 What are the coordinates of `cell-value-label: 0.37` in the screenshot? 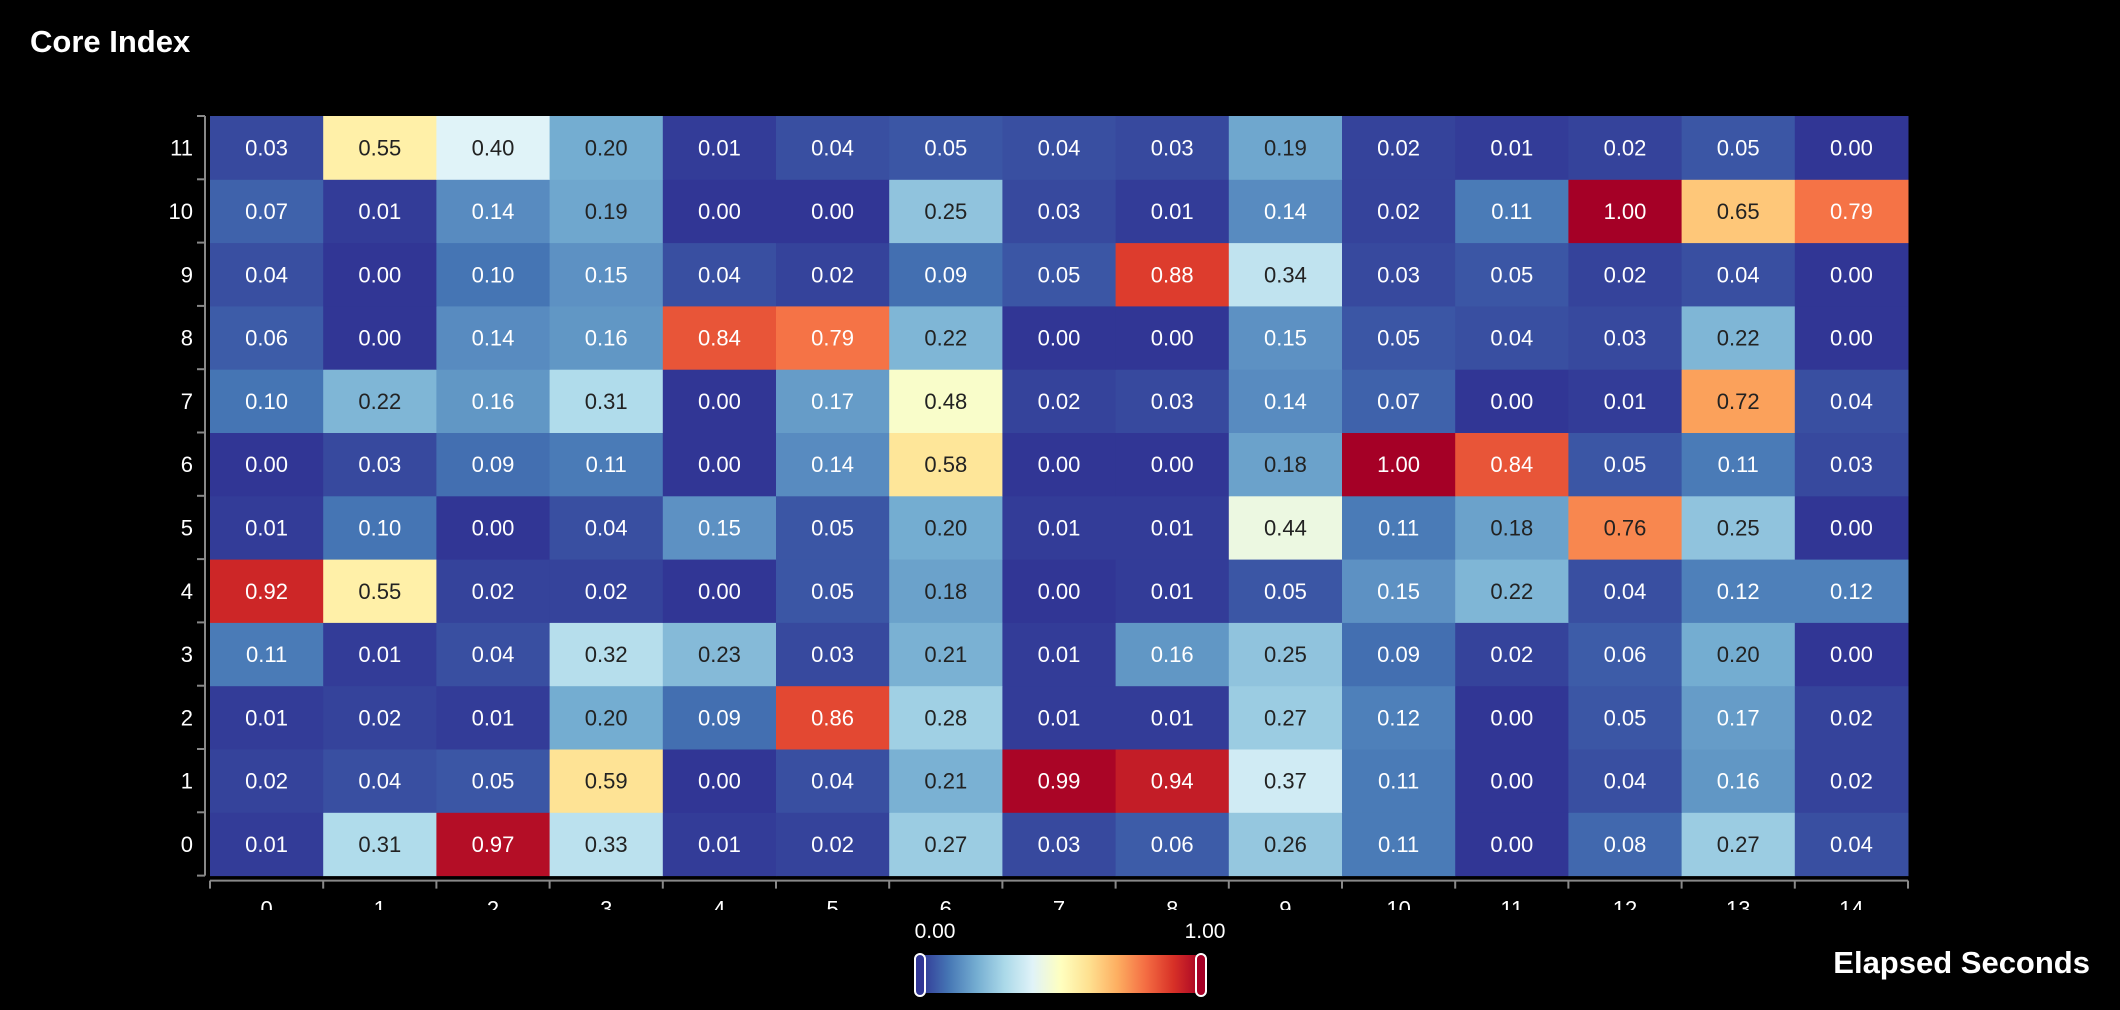 It's located at (1285, 781).